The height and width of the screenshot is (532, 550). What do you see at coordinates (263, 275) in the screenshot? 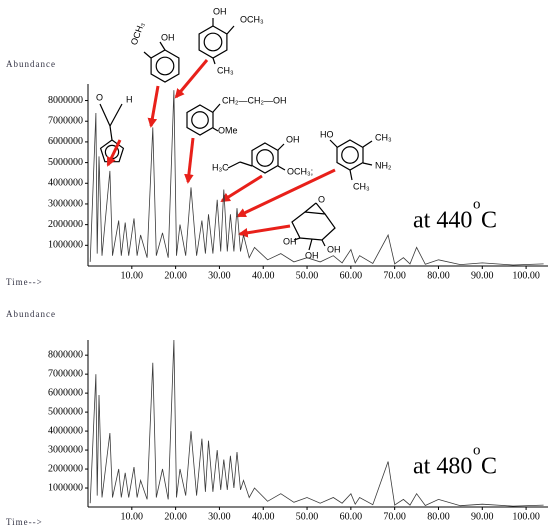
I see `x-tick-label: 40.00` at bounding box center [263, 275].